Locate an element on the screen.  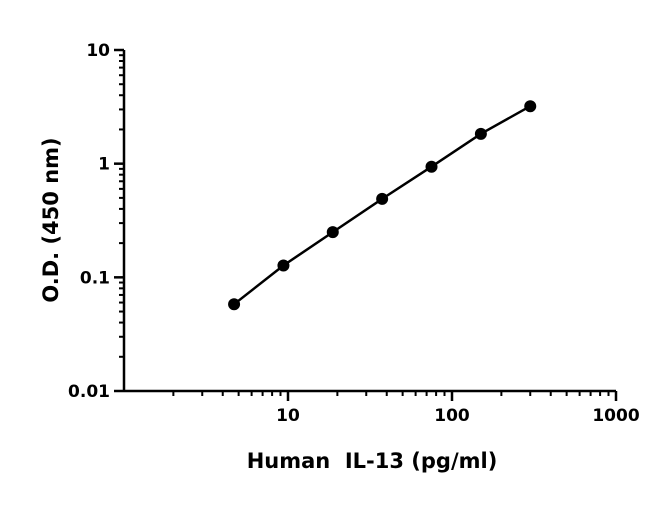
x-tick-label: 100 is located at coordinates (452, 416).